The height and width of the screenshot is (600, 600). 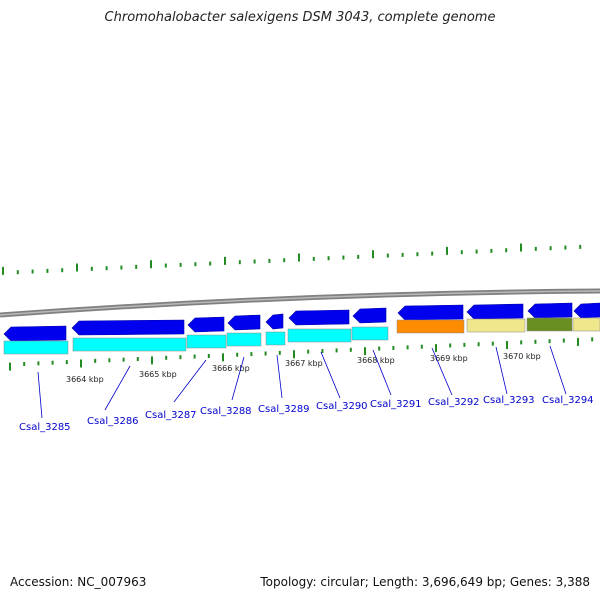 What do you see at coordinates (284, 409) in the screenshot?
I see `gene-label: Csal_3289` at bounding box center [284, 409].